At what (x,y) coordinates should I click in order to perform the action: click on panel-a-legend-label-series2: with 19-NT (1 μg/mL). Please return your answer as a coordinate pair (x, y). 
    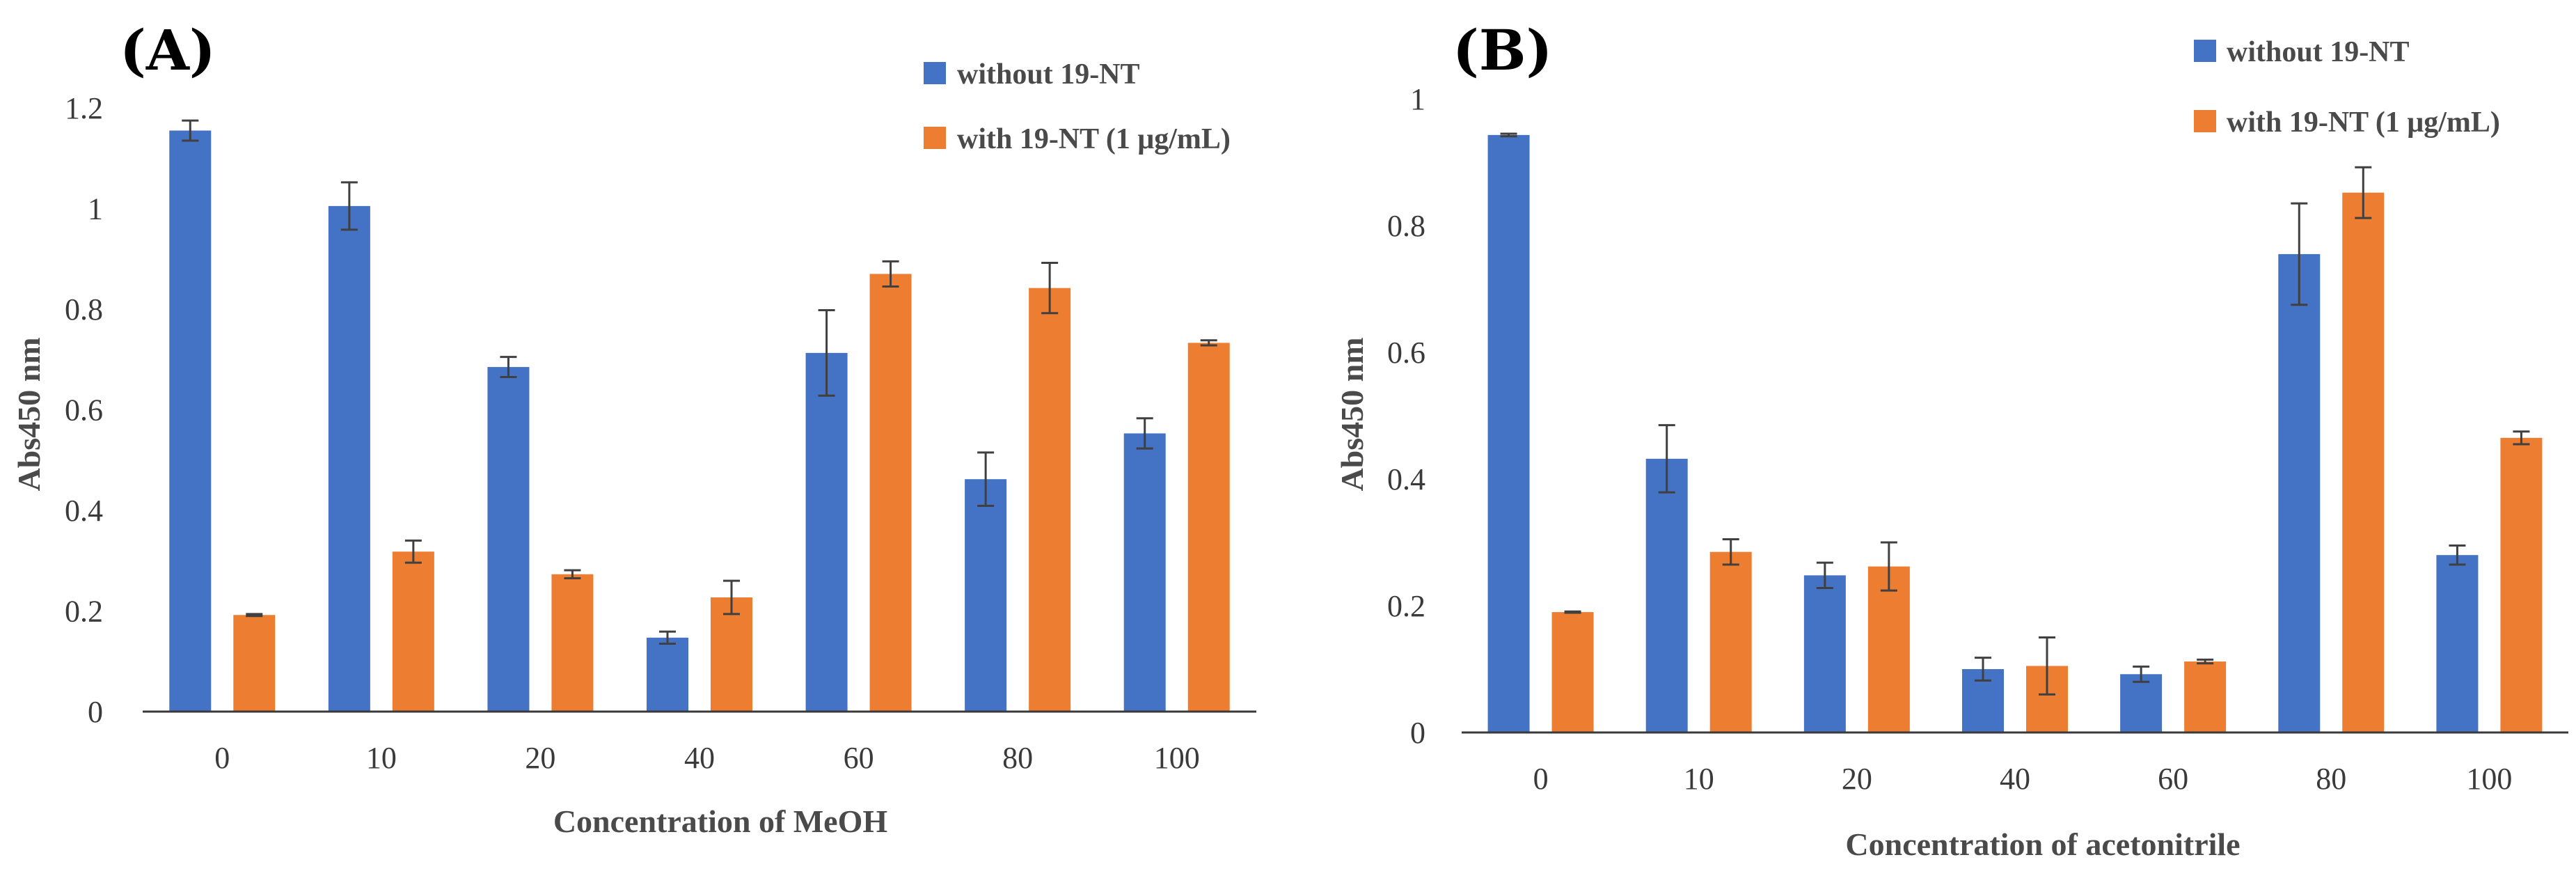
    Looking at the image, I should click on (1094, 139).